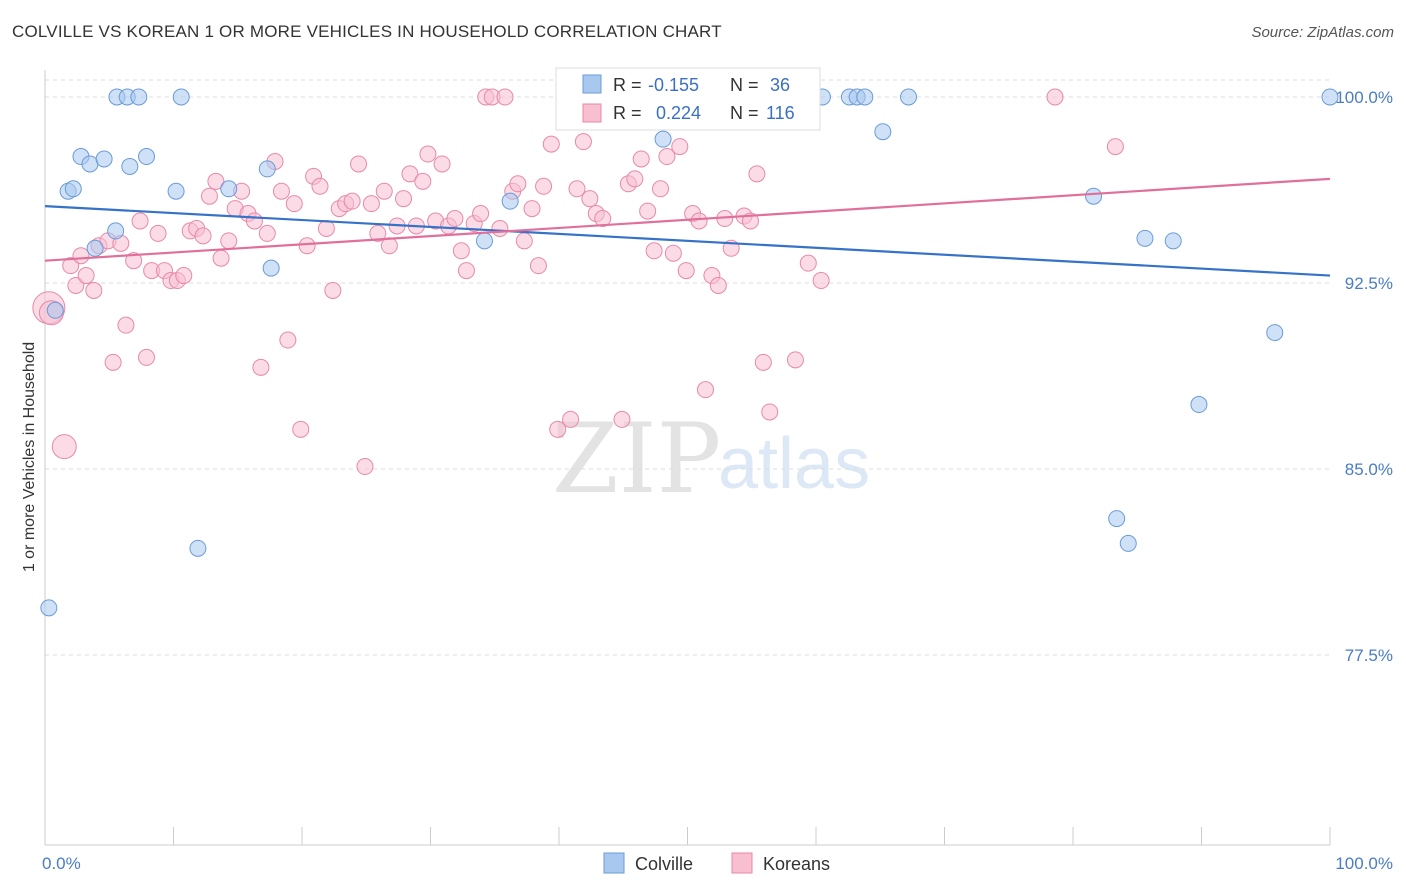  What do you see at coordinates (61, 863) in the screenshot?
I see `x-tick-label-min: 0.0%` at bounding box center [61, 863].